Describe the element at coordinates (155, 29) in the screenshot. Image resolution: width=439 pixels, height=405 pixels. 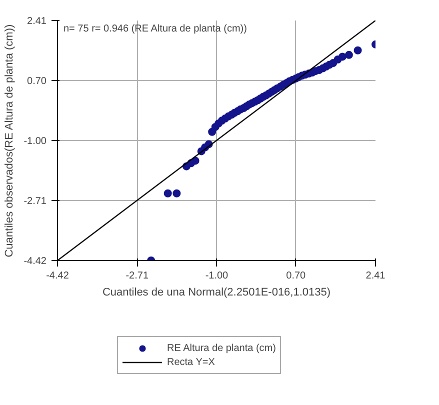
I see `annotation: n= 75 r= 0.946 (RE Altura de planta (cm))` at that location.